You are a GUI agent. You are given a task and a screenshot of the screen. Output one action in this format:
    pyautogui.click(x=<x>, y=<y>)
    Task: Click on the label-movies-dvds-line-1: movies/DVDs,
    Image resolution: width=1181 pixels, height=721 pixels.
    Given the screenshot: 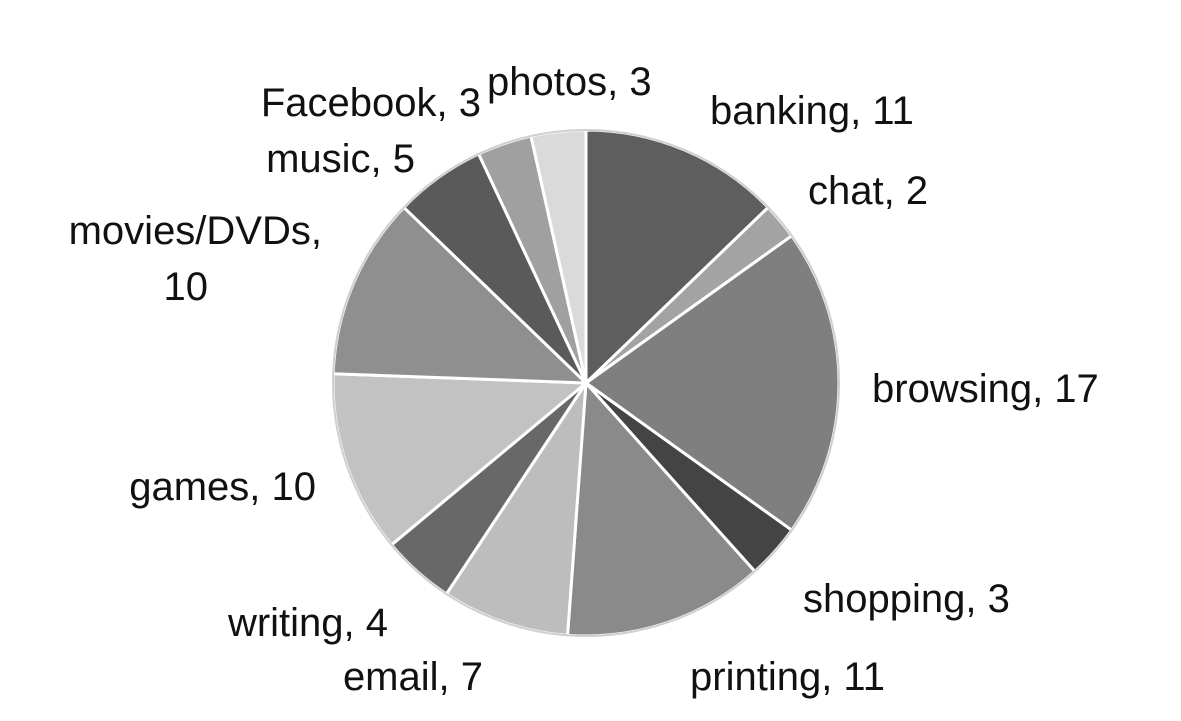 What is the action you would take?
    pyautogui.click(x=195, y=231)
    